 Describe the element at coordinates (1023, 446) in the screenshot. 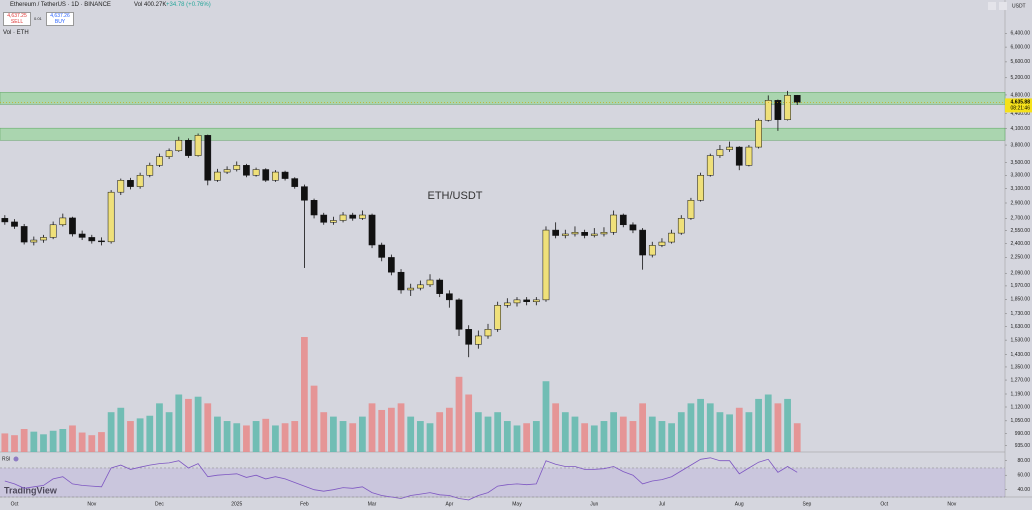

I see `y-tick-label: 935.00` at that location.